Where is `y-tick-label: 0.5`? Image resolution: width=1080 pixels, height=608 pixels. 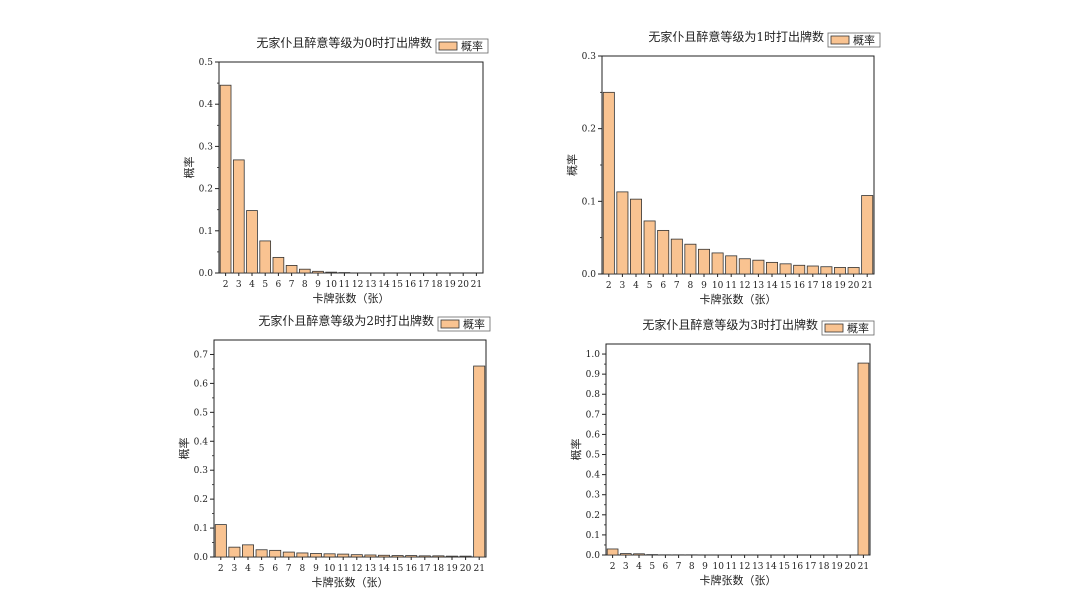
y-tick-label: 0.5 is located at coordinates (206, 63).